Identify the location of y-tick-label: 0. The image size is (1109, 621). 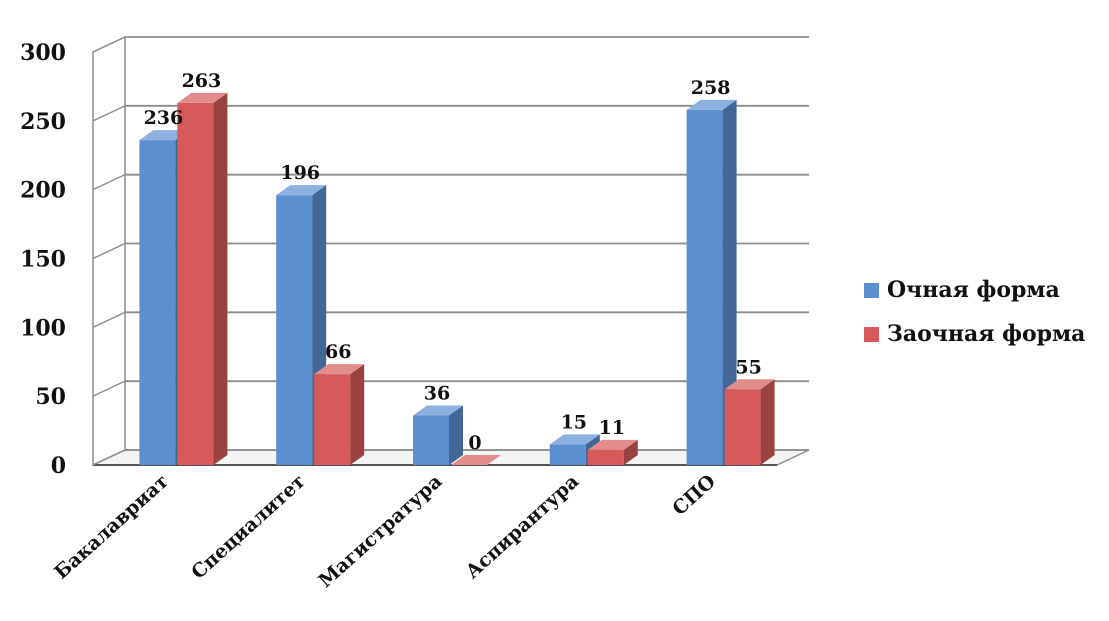
(58, 466).